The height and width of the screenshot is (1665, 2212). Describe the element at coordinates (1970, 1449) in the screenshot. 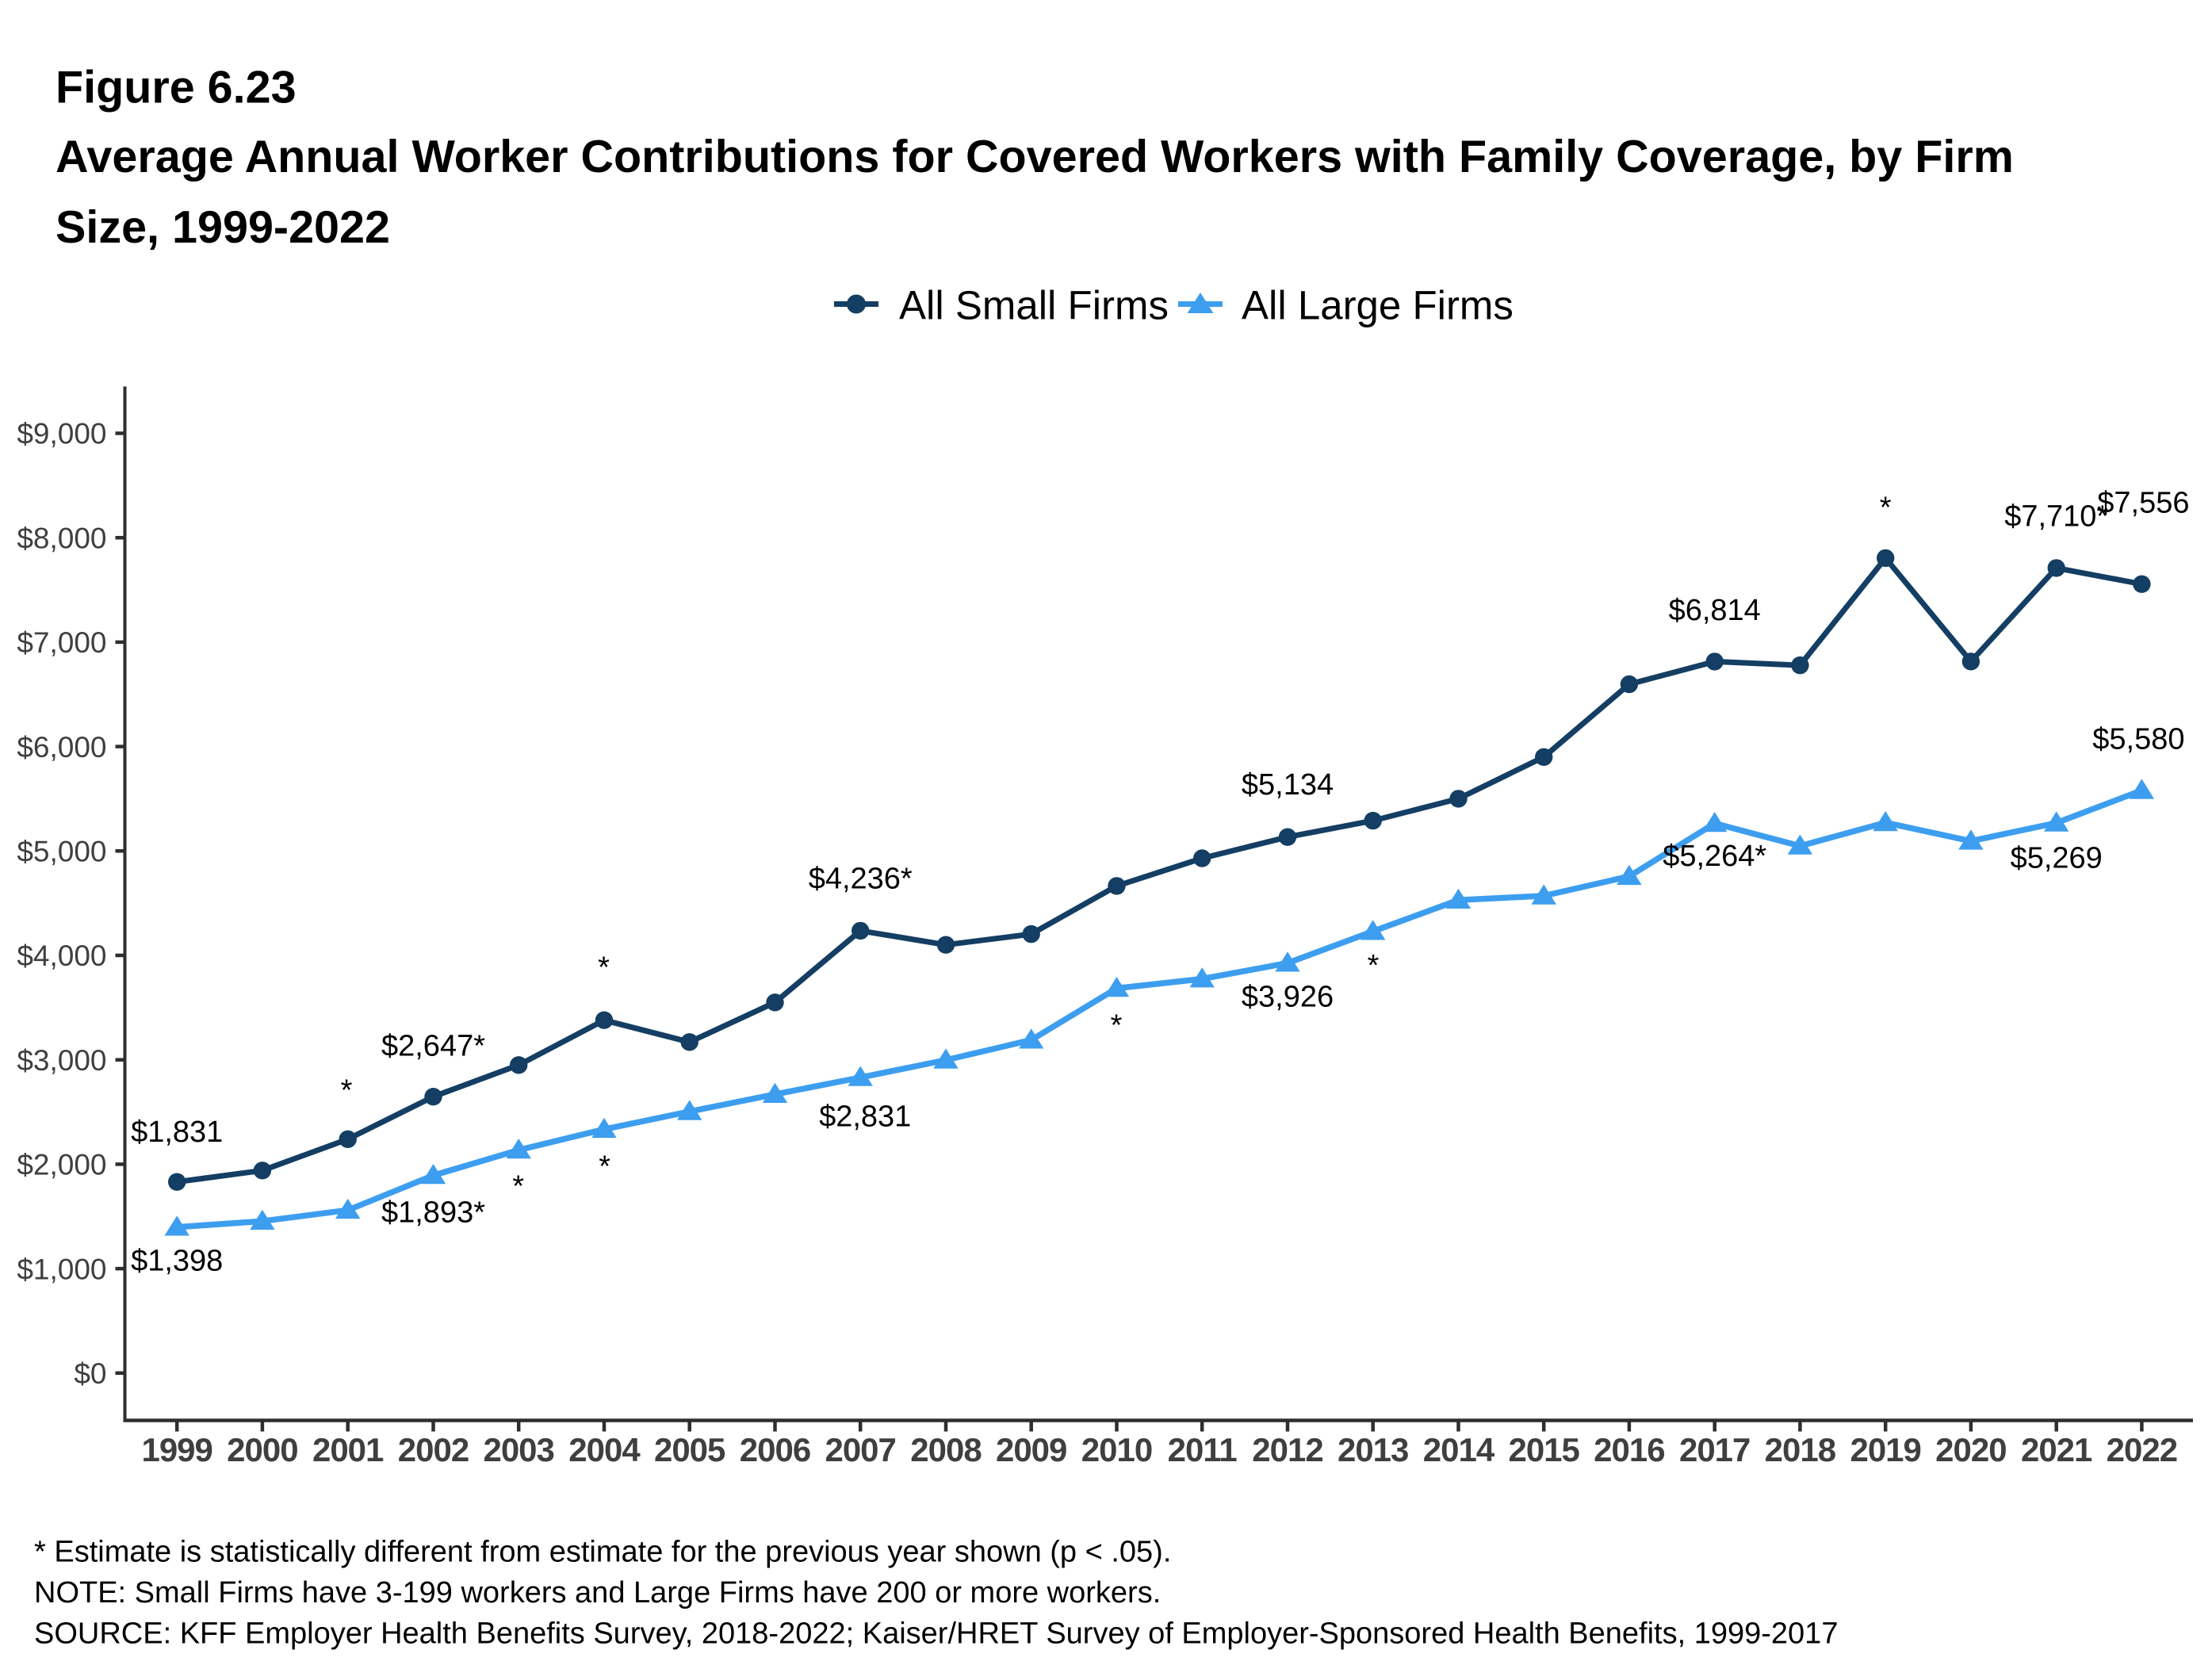

I see `svg-text: 2020` at that location.